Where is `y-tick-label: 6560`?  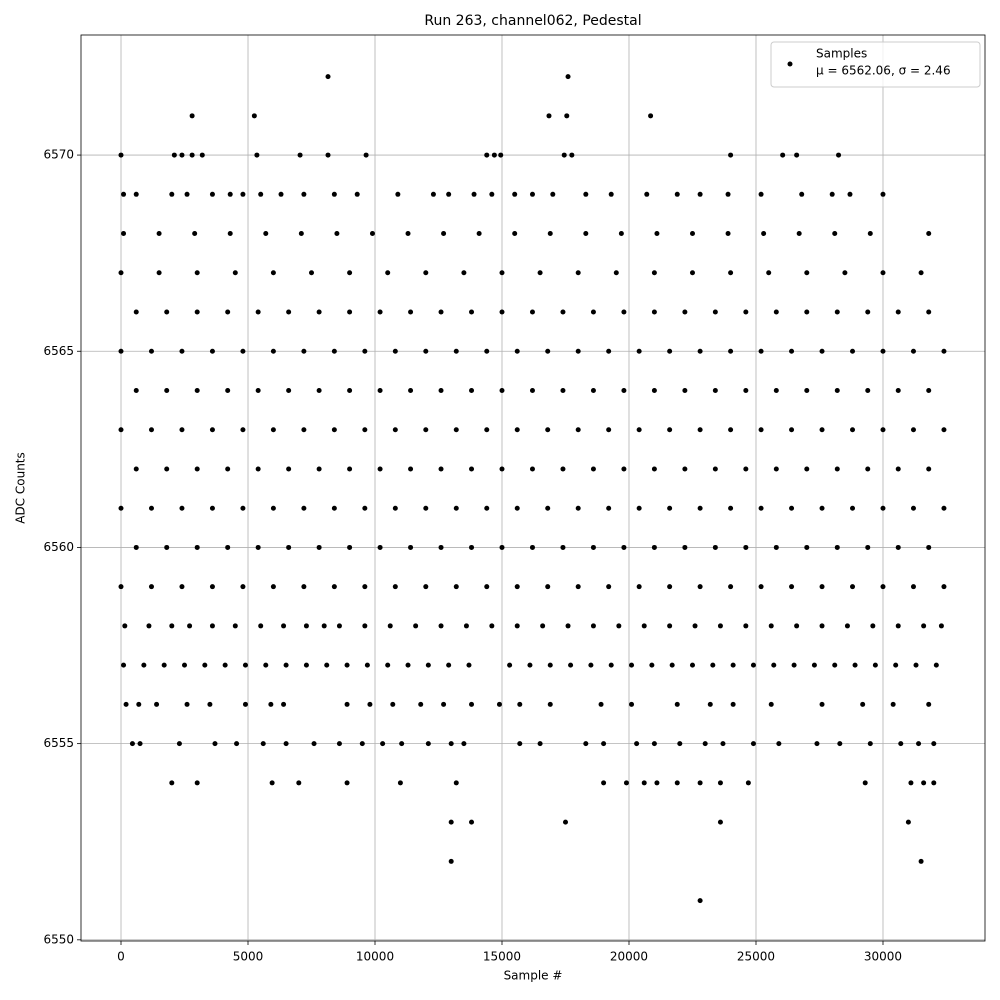 y-tick-label: 6560 is located at coordinates (58, 547).